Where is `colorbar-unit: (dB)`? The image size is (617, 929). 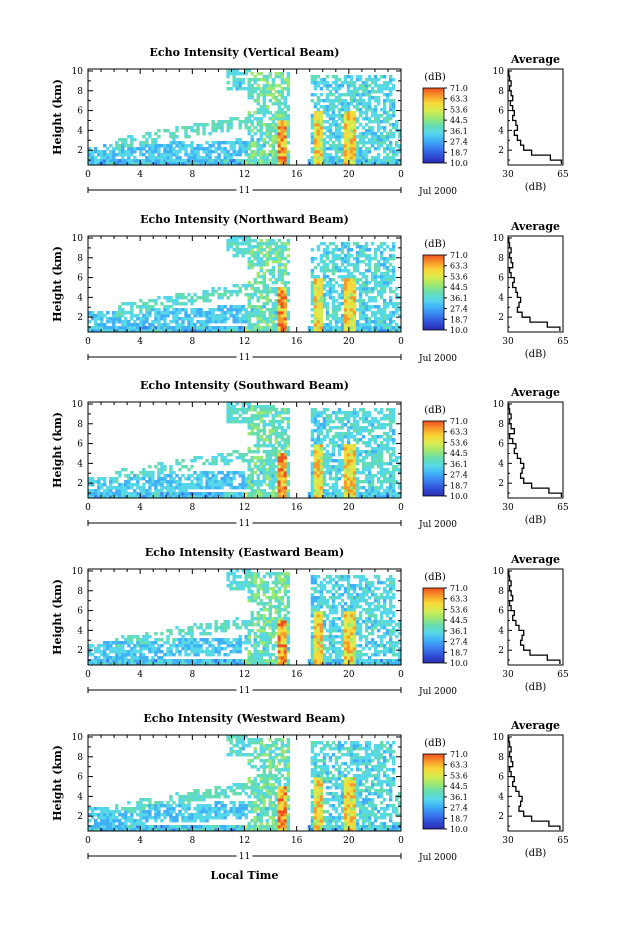 colorbar-unit: (dB) is located at coordinates (435, 410).